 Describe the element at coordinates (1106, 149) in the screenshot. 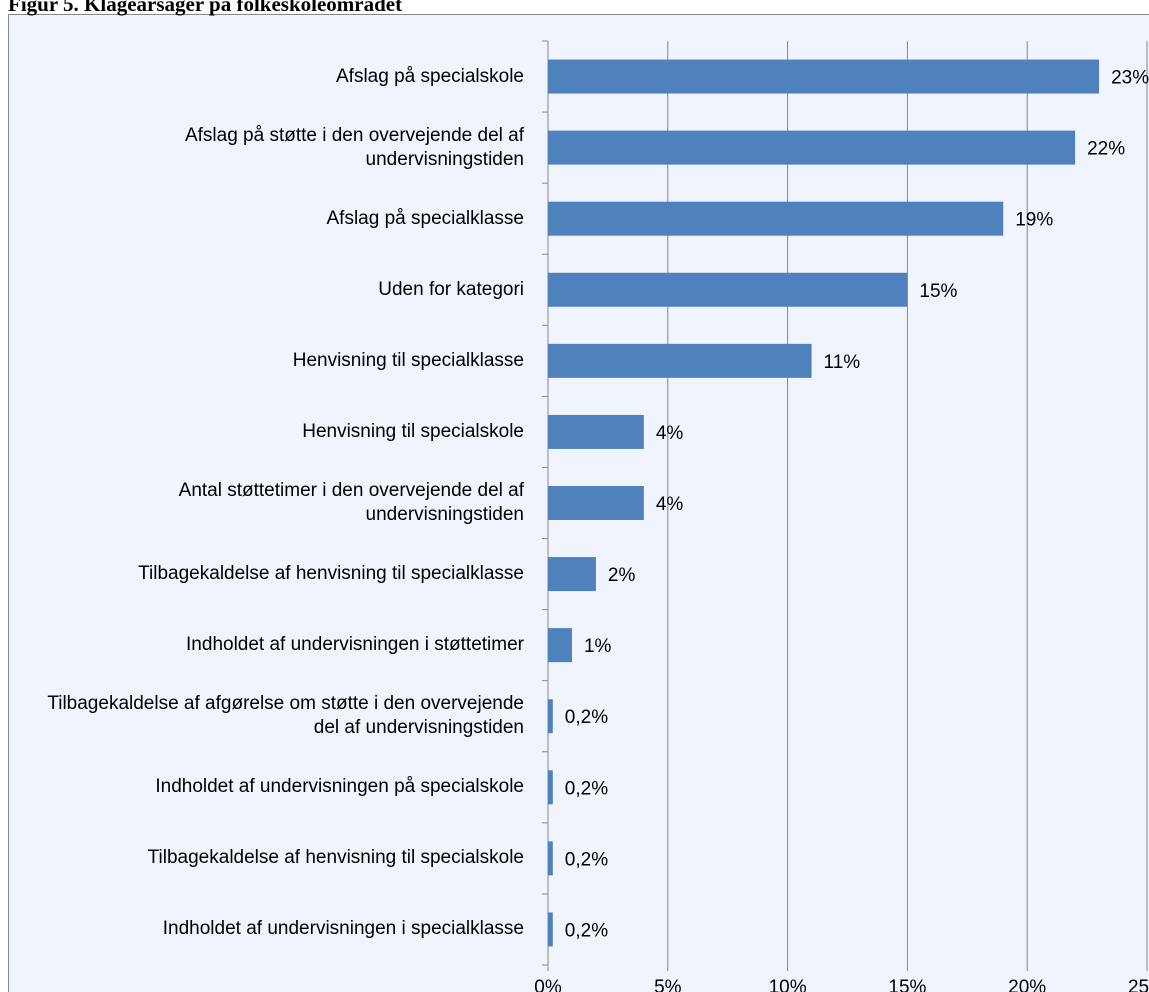

I see `value-label: 22%` at that location.